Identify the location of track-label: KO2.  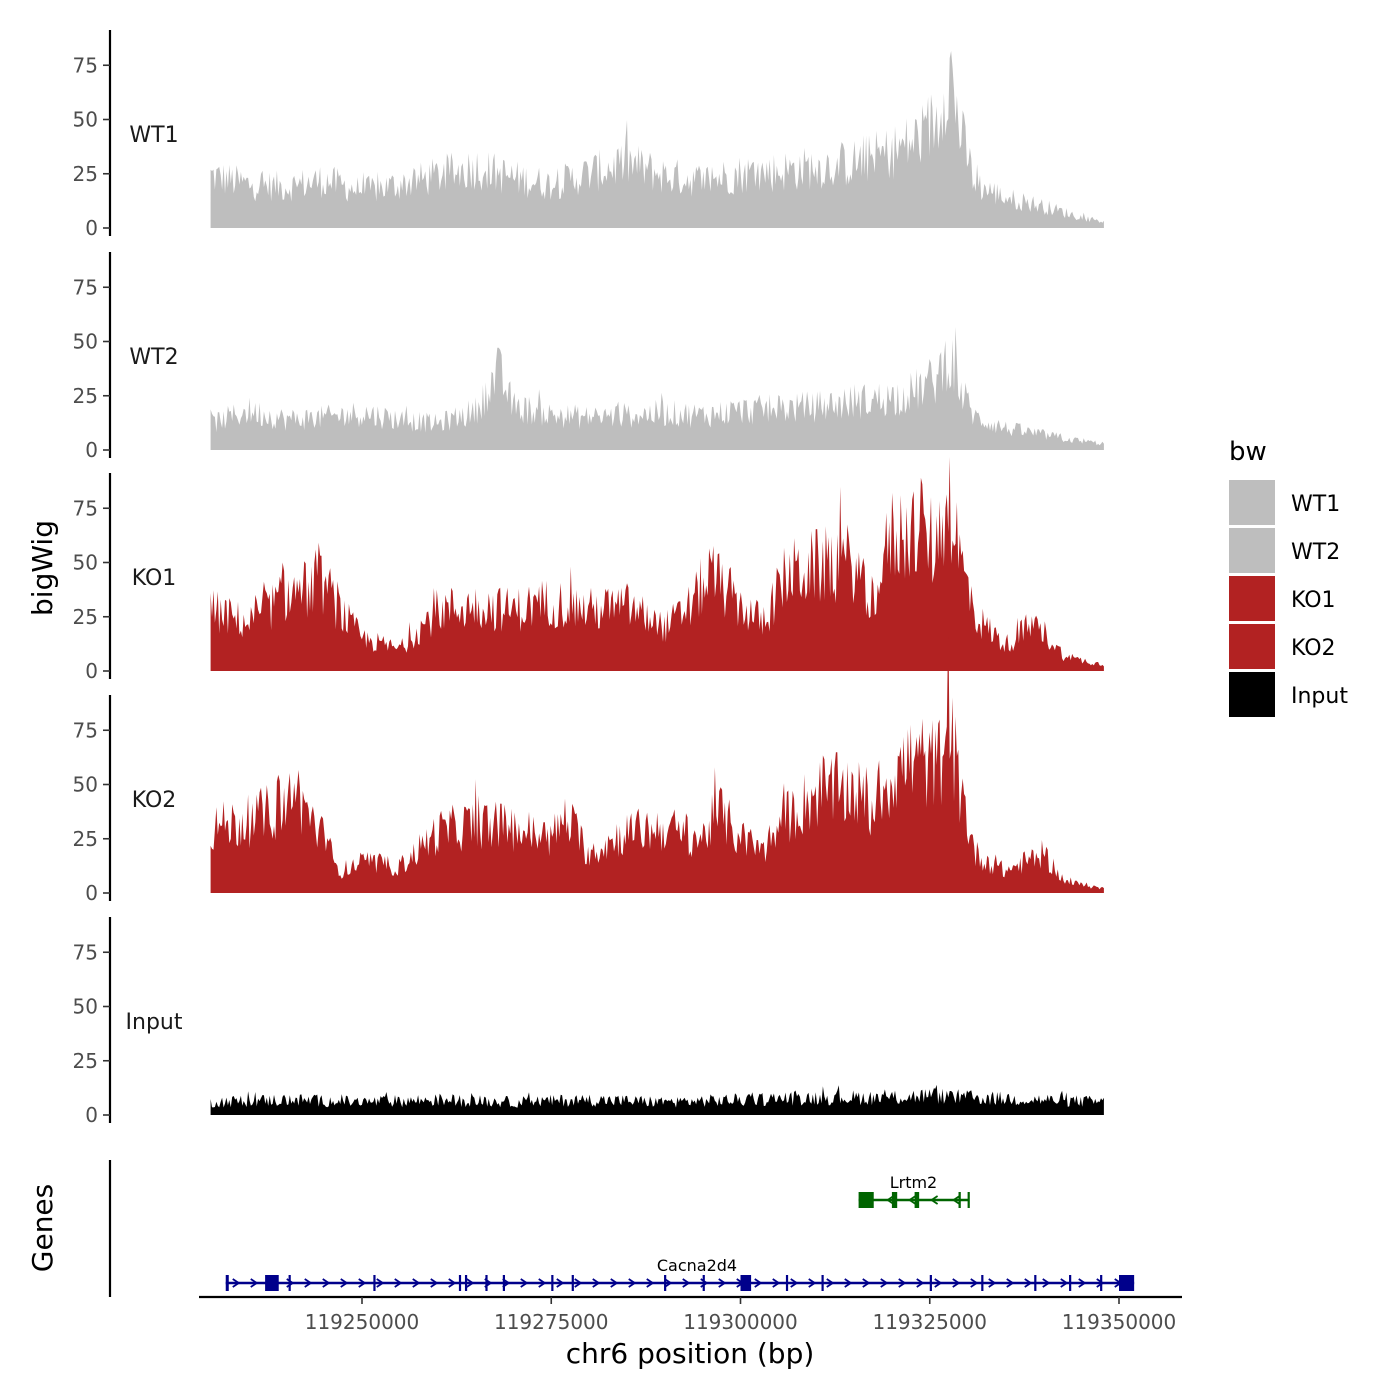
(154, 800).